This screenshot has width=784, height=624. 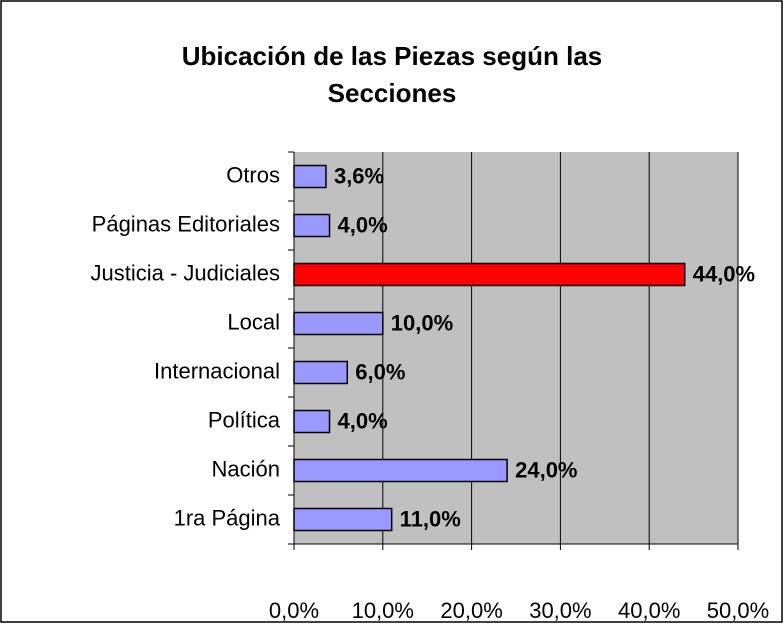 What do you see at coordinates (471, 610) in the screenshot?
I see `x-tick-label: 20,0%` at bounding box center [471, 610].